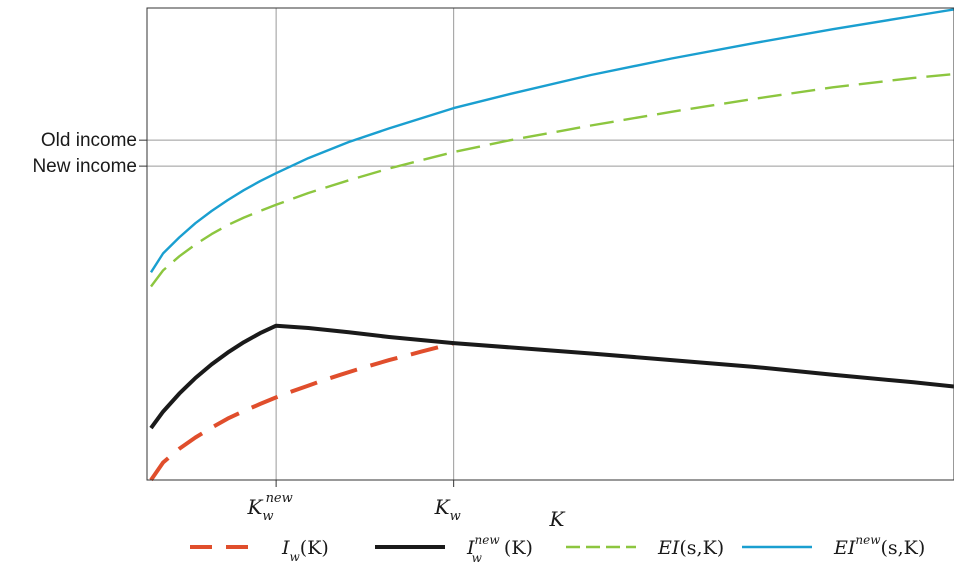 The width and height of the screenshot is (954, 571). What do you see at coordinates (259, 550) in the screenshot?
I see `legend-item-iw: Iw(K)` at bounding box center [259, 550].